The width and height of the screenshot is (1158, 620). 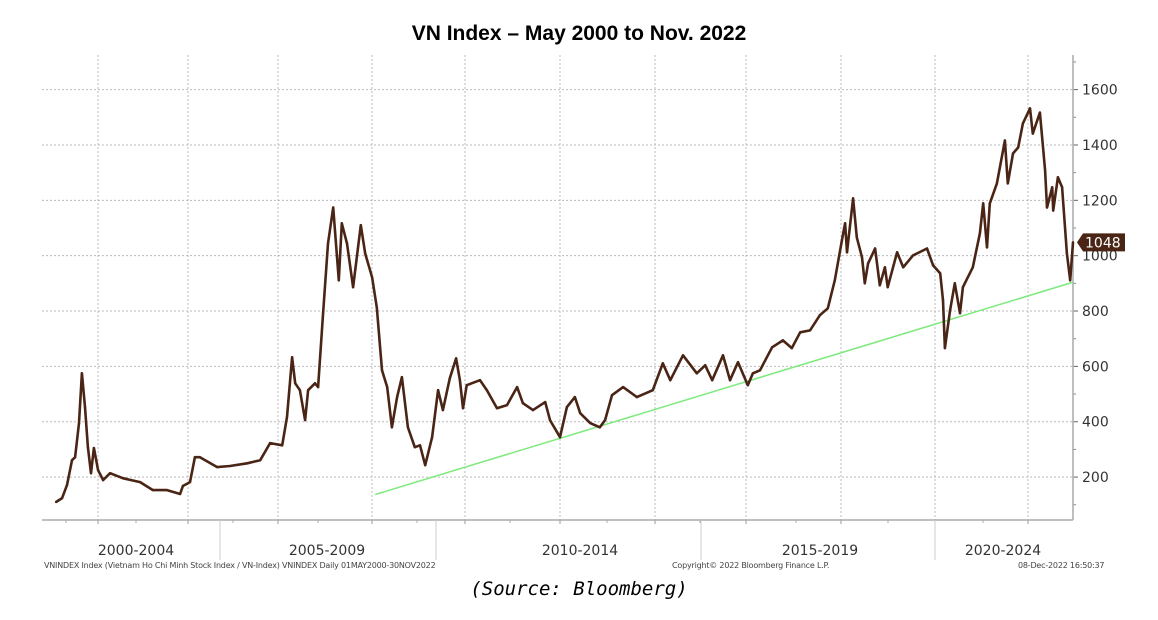 What do you see at coordinates (820, 551) in the screenshot?
I see `x-period-label: 2015-2019` at bounding box center [820, 551].